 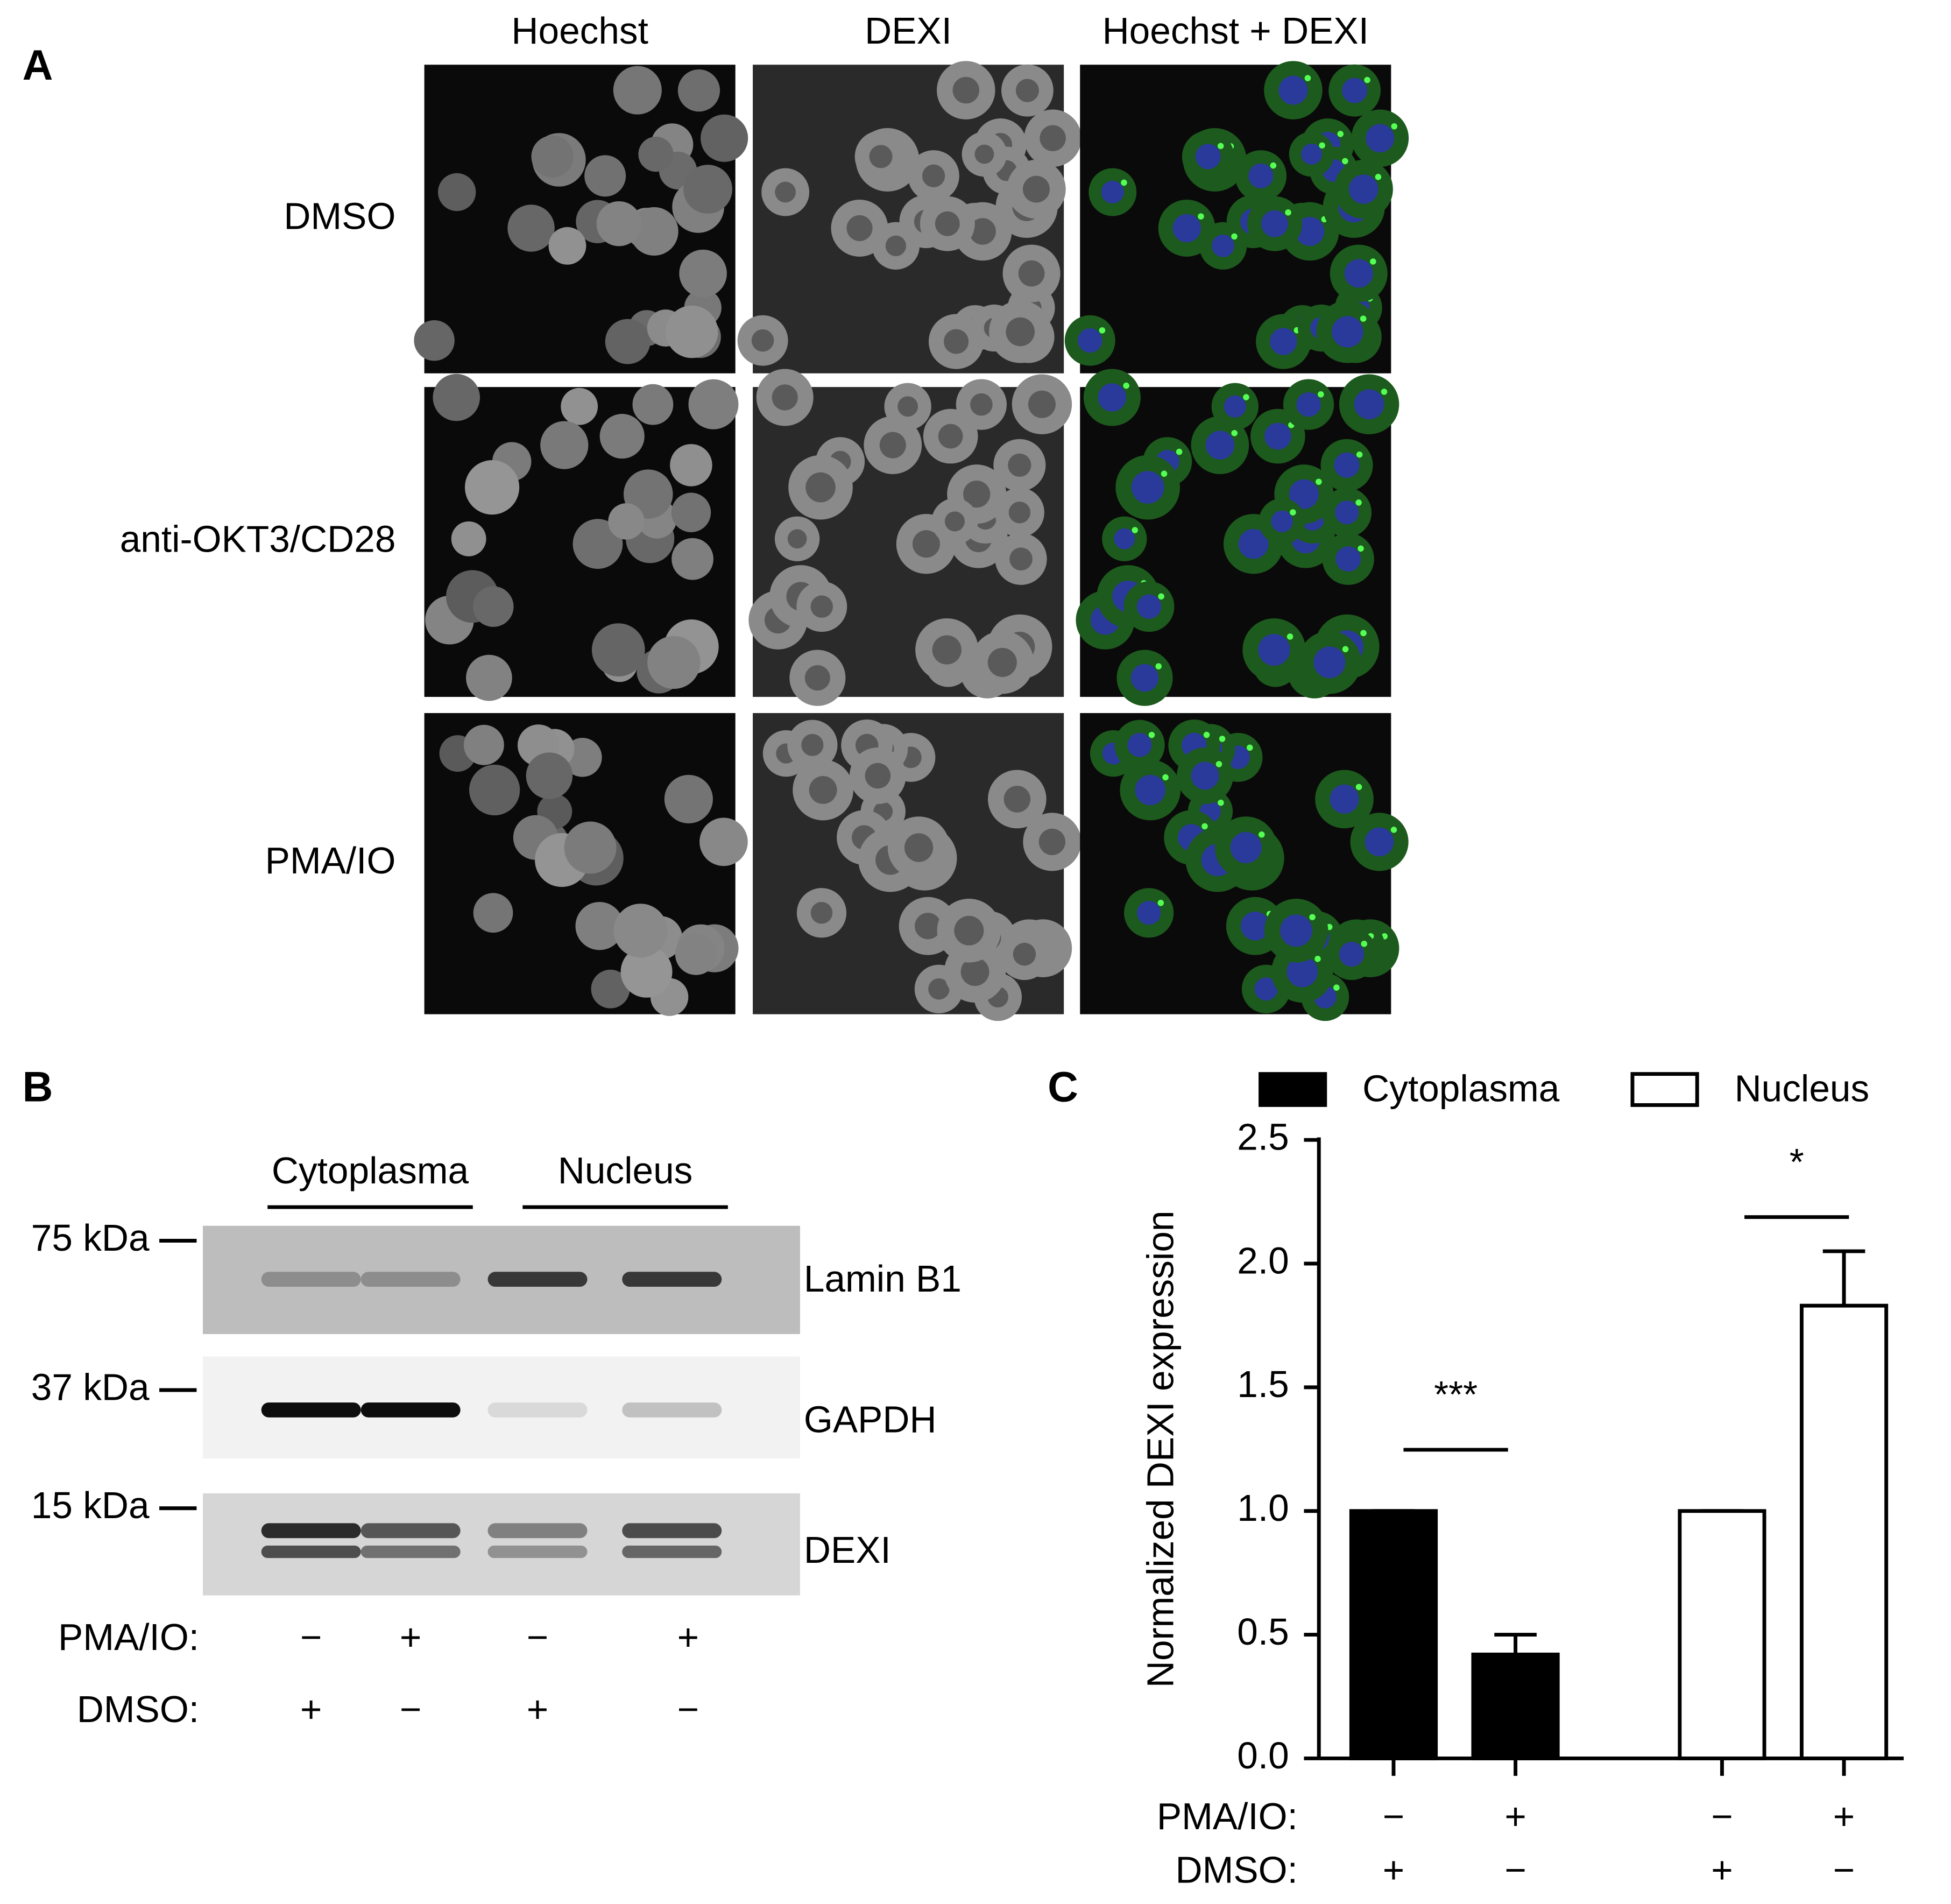 I want to click on protein-label: GAPDH, so click(x=870, y=1419).